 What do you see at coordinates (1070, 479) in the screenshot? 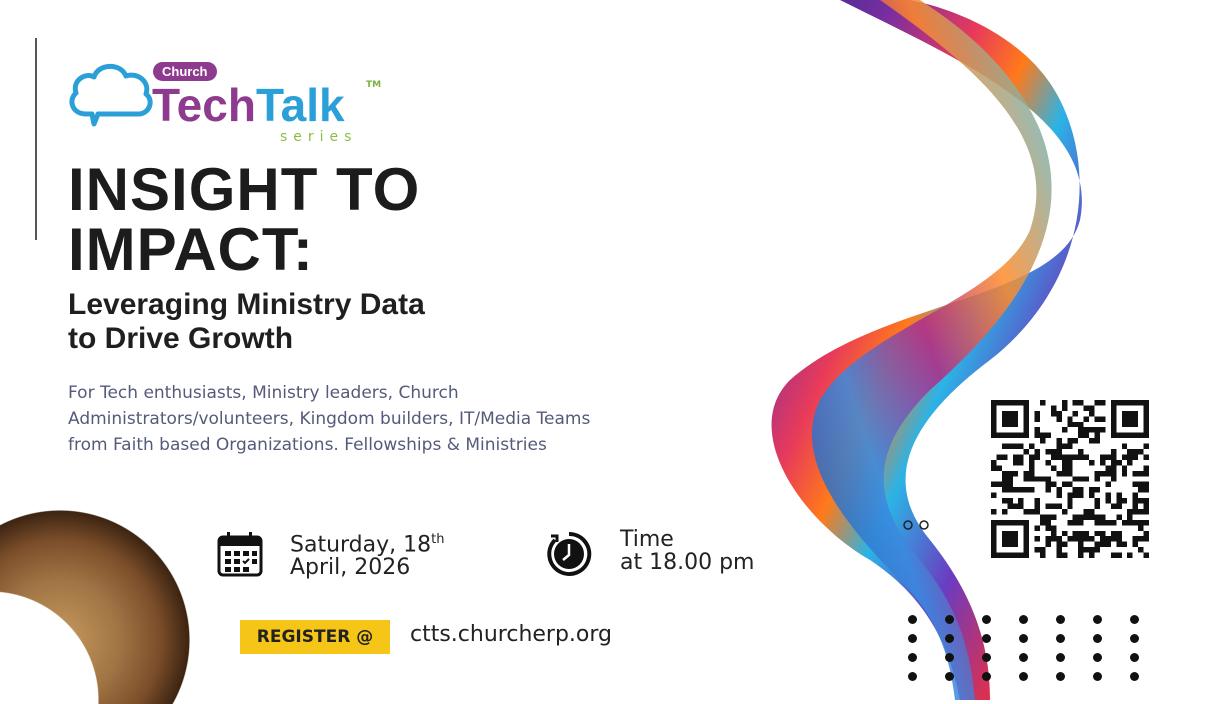
I see `qr-code` at bounding box center [1070, 479].